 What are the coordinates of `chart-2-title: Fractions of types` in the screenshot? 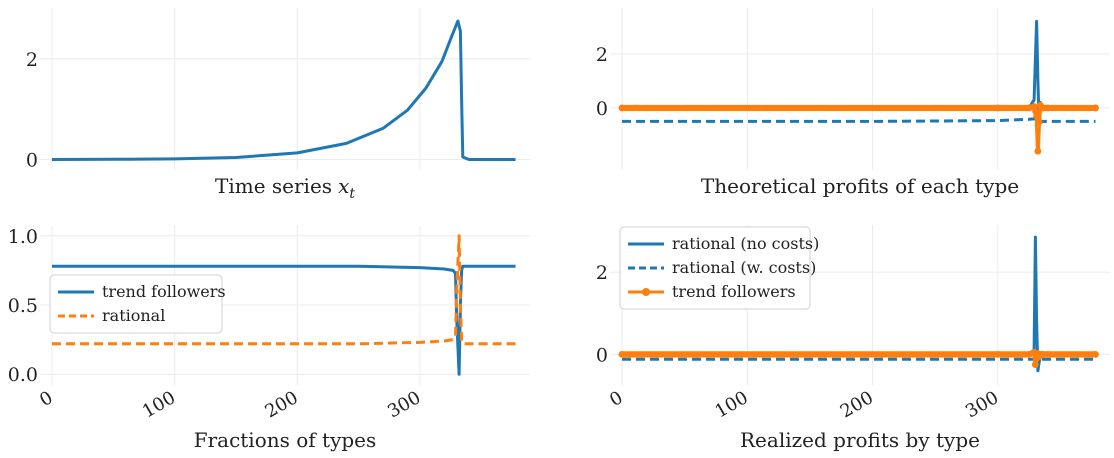 It's located at (285, 440).